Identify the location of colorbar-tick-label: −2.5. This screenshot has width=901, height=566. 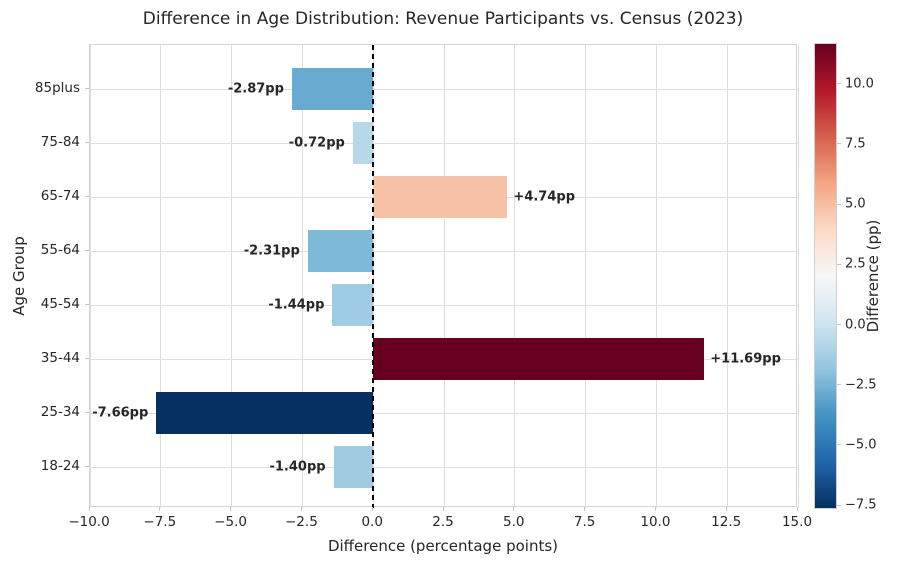
(861, 385).